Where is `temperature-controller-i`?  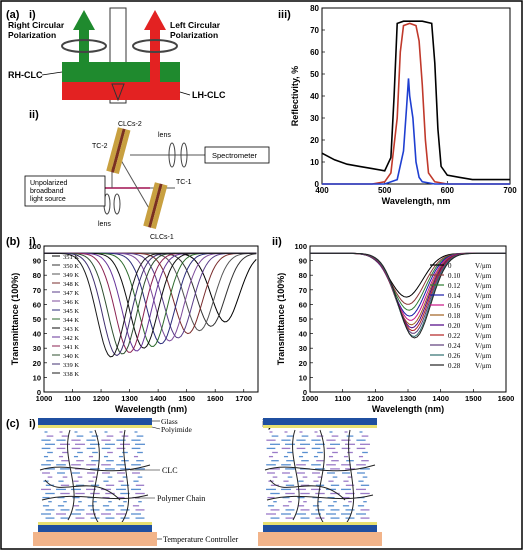 temperature-controller-i is located at coordinates (95, 539).